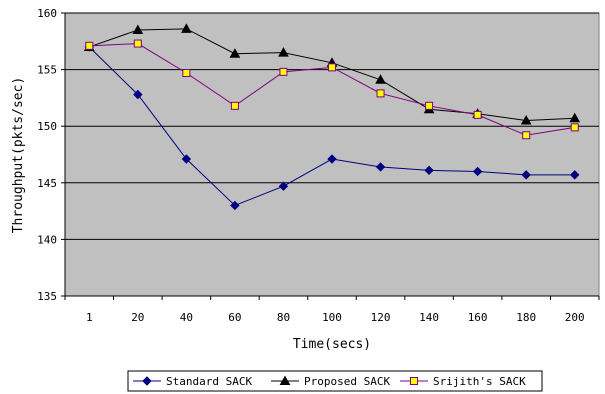 This screenshot has width=605, height=394. I want to click on legend-label-proposed-sack: Proposed SACK, so click(347, 381).